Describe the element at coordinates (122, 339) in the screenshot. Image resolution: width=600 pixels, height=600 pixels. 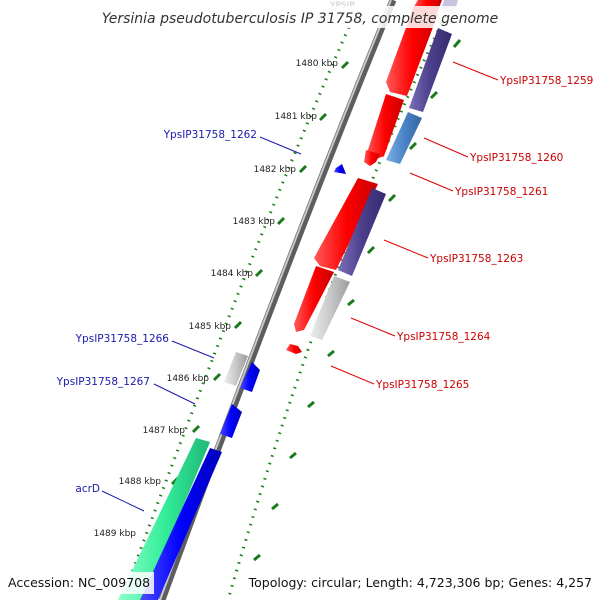
I see `gene-label-1266: YpsIP31758_1266` at that location.